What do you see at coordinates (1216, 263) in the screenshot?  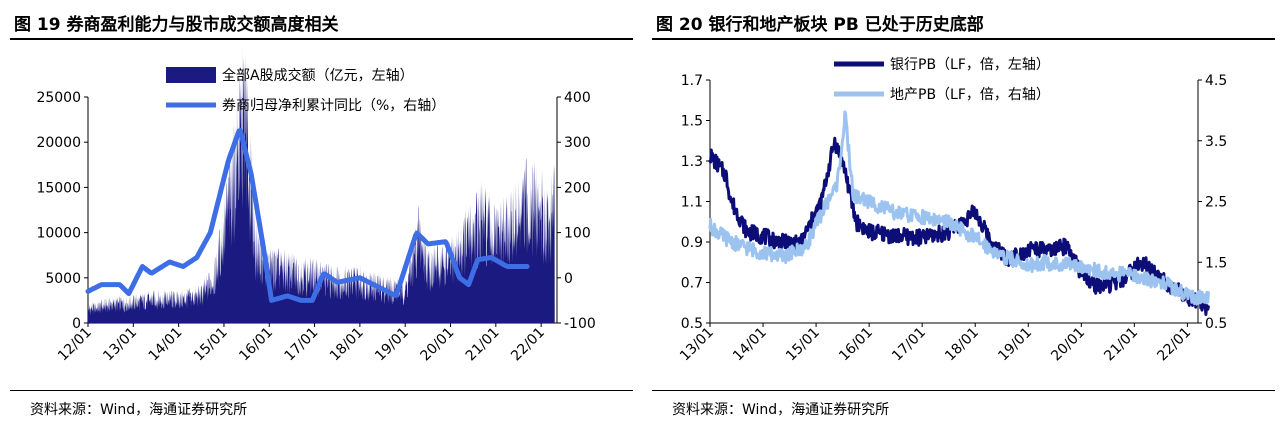 I see `right-tick-label: 1.5` at bounding box center [1216, 263].